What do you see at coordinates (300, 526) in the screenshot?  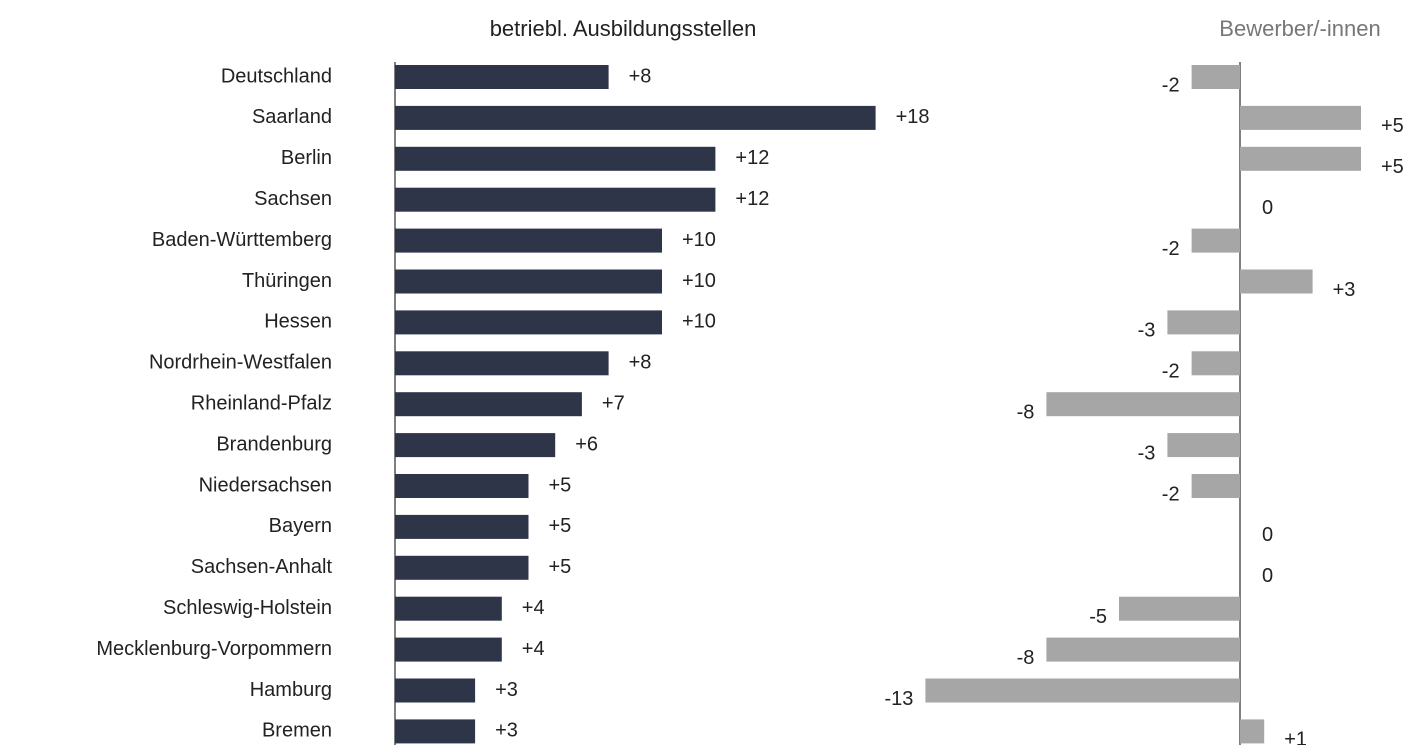 I see `category-label: Bayern` at bounding box center [300, 526].